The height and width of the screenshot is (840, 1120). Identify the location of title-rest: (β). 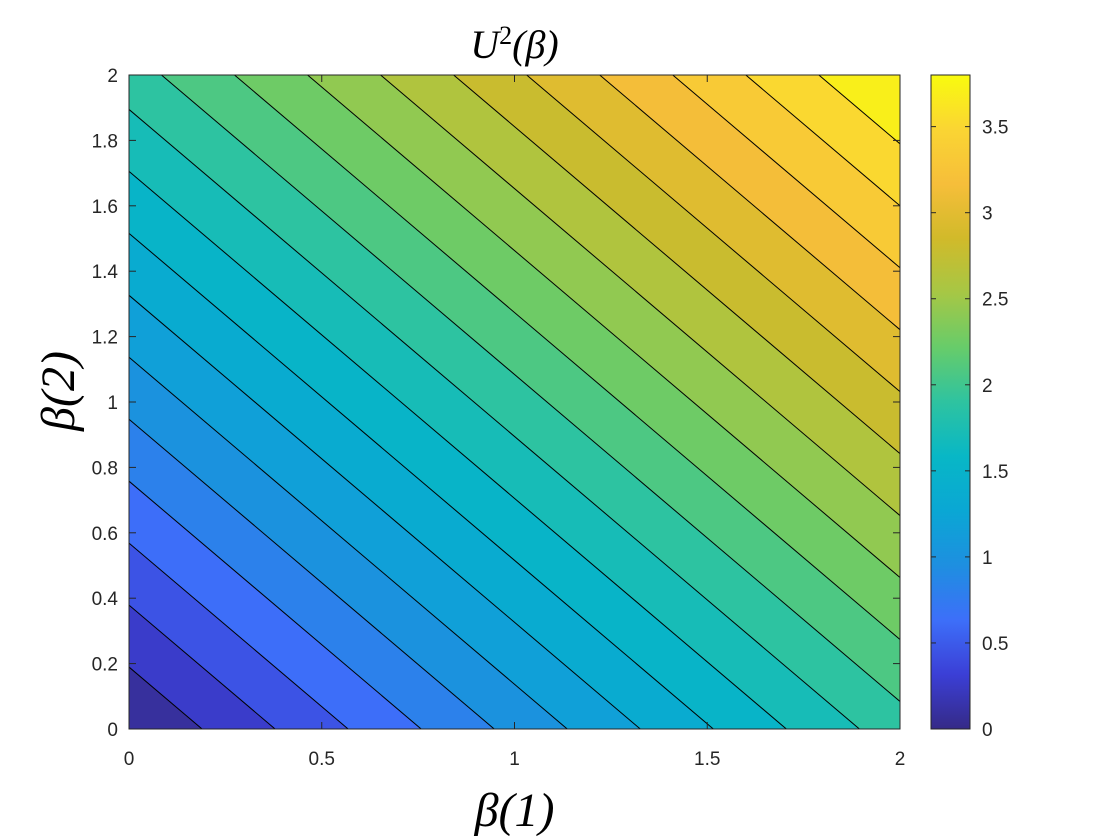
(535, 44).